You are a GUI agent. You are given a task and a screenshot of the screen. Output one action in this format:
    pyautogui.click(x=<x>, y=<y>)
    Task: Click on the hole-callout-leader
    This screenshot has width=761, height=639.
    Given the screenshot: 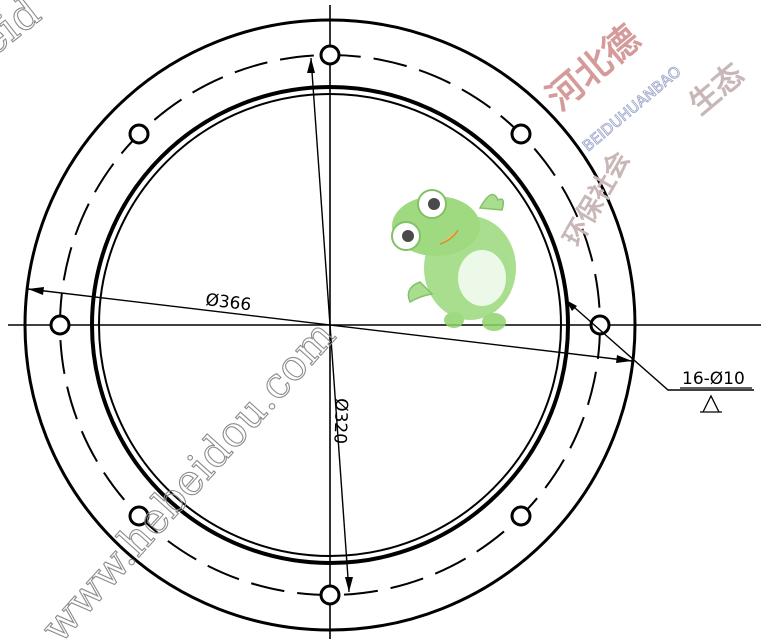 What is the action you would take?
    pyautogui.click(x=659, y=345)
    